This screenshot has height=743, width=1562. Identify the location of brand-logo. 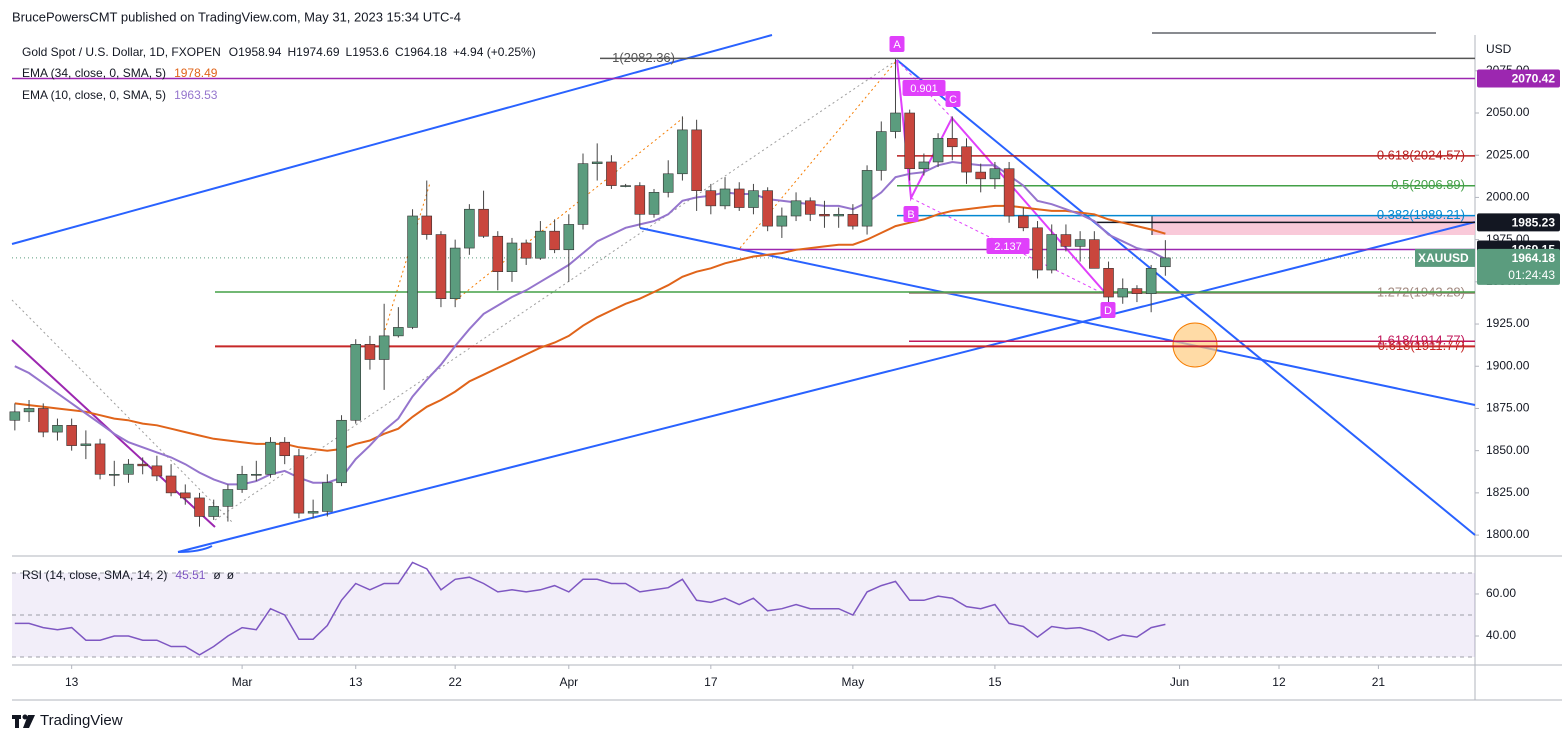
(23, 721).